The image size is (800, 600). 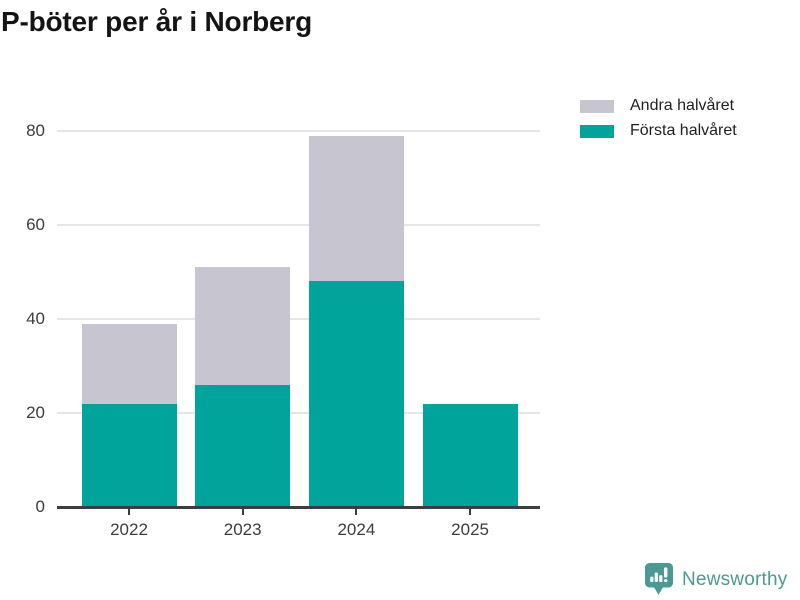 What do you see at coordinates (470, 529) in the screenshot?
I see `x-axis-tick-label-2025: 2025` at bounding box center [470, 529].